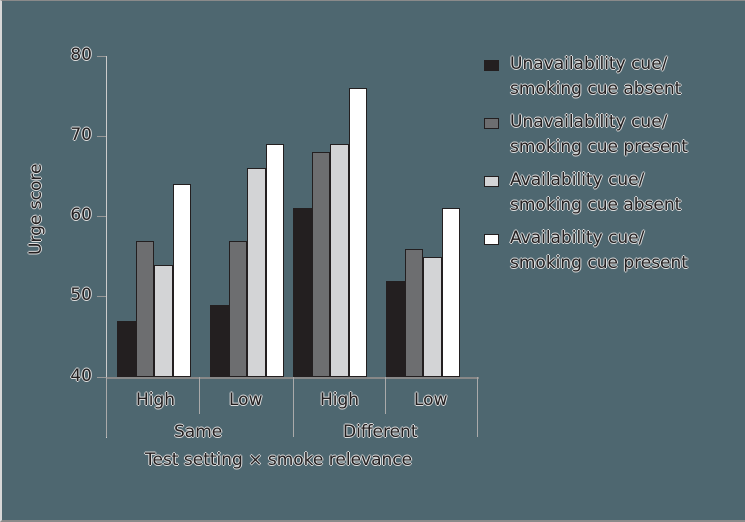 Image resolution: width=745 pixels, height=522 pixels. I want to click on legend-label: Availability cue/smoking cue absent, so click(596, 192).